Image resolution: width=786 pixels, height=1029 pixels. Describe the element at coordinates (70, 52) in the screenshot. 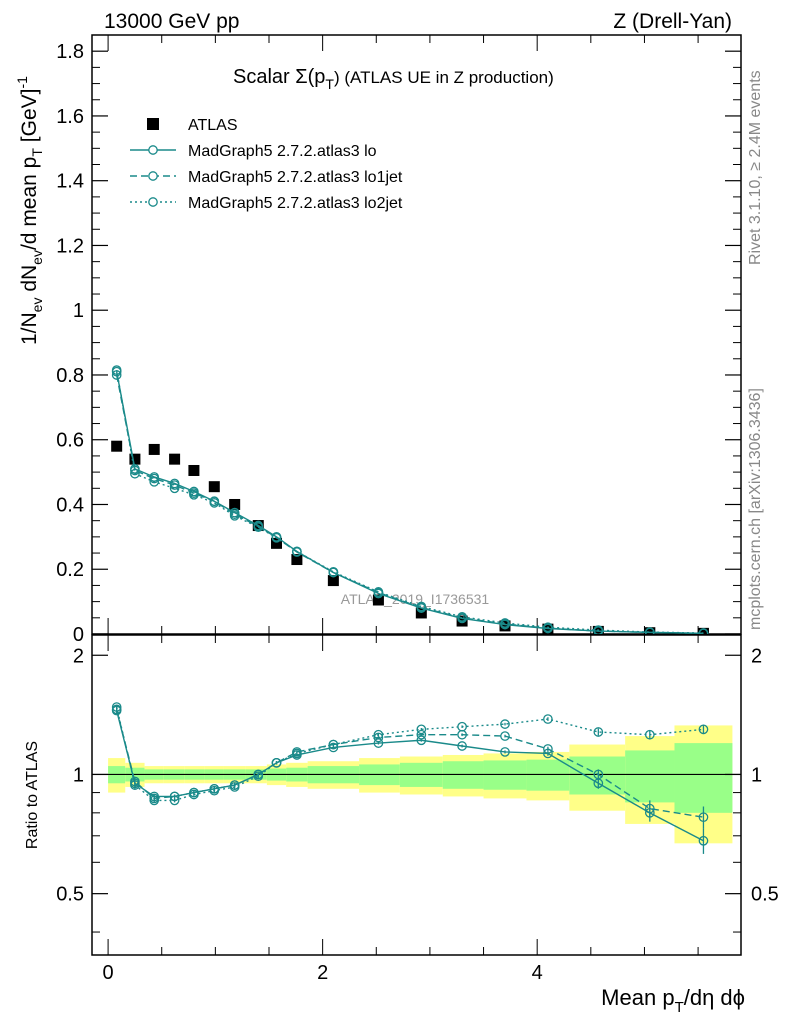

I see `y-tick-label: 1.8` at that location.